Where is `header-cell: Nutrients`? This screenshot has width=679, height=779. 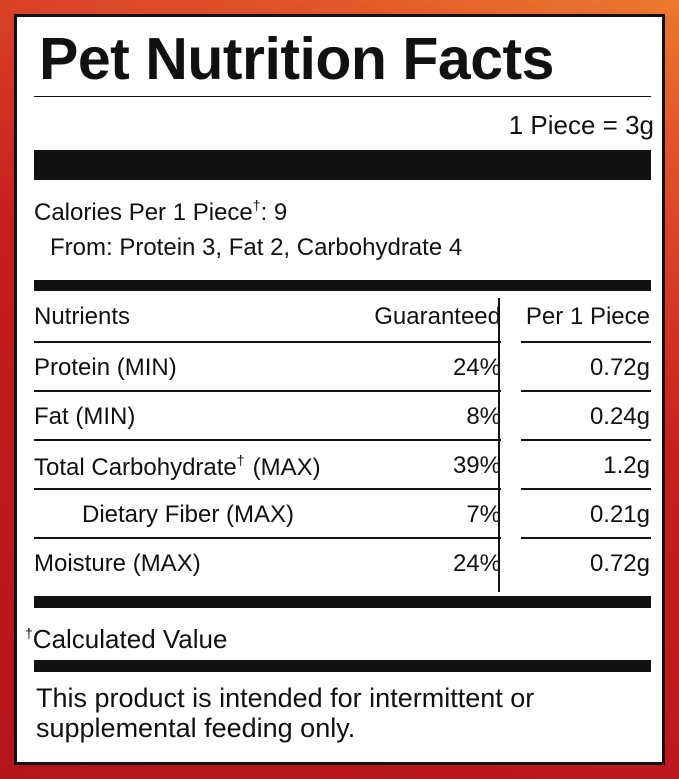 header-cell: Nutrients is located at coordinates (82, 316).